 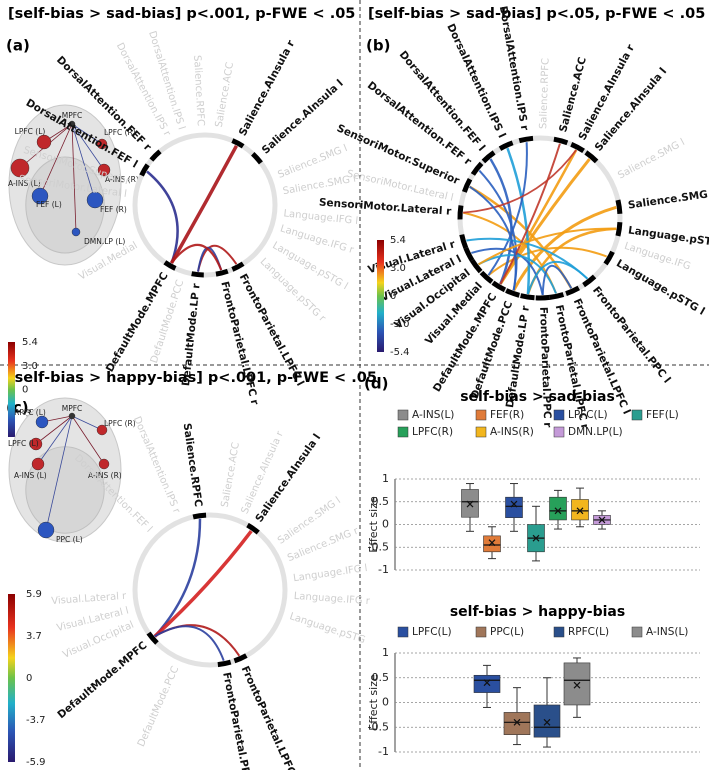 I want to click on y-tick-label: -0.5, so click(x=378, y=546).